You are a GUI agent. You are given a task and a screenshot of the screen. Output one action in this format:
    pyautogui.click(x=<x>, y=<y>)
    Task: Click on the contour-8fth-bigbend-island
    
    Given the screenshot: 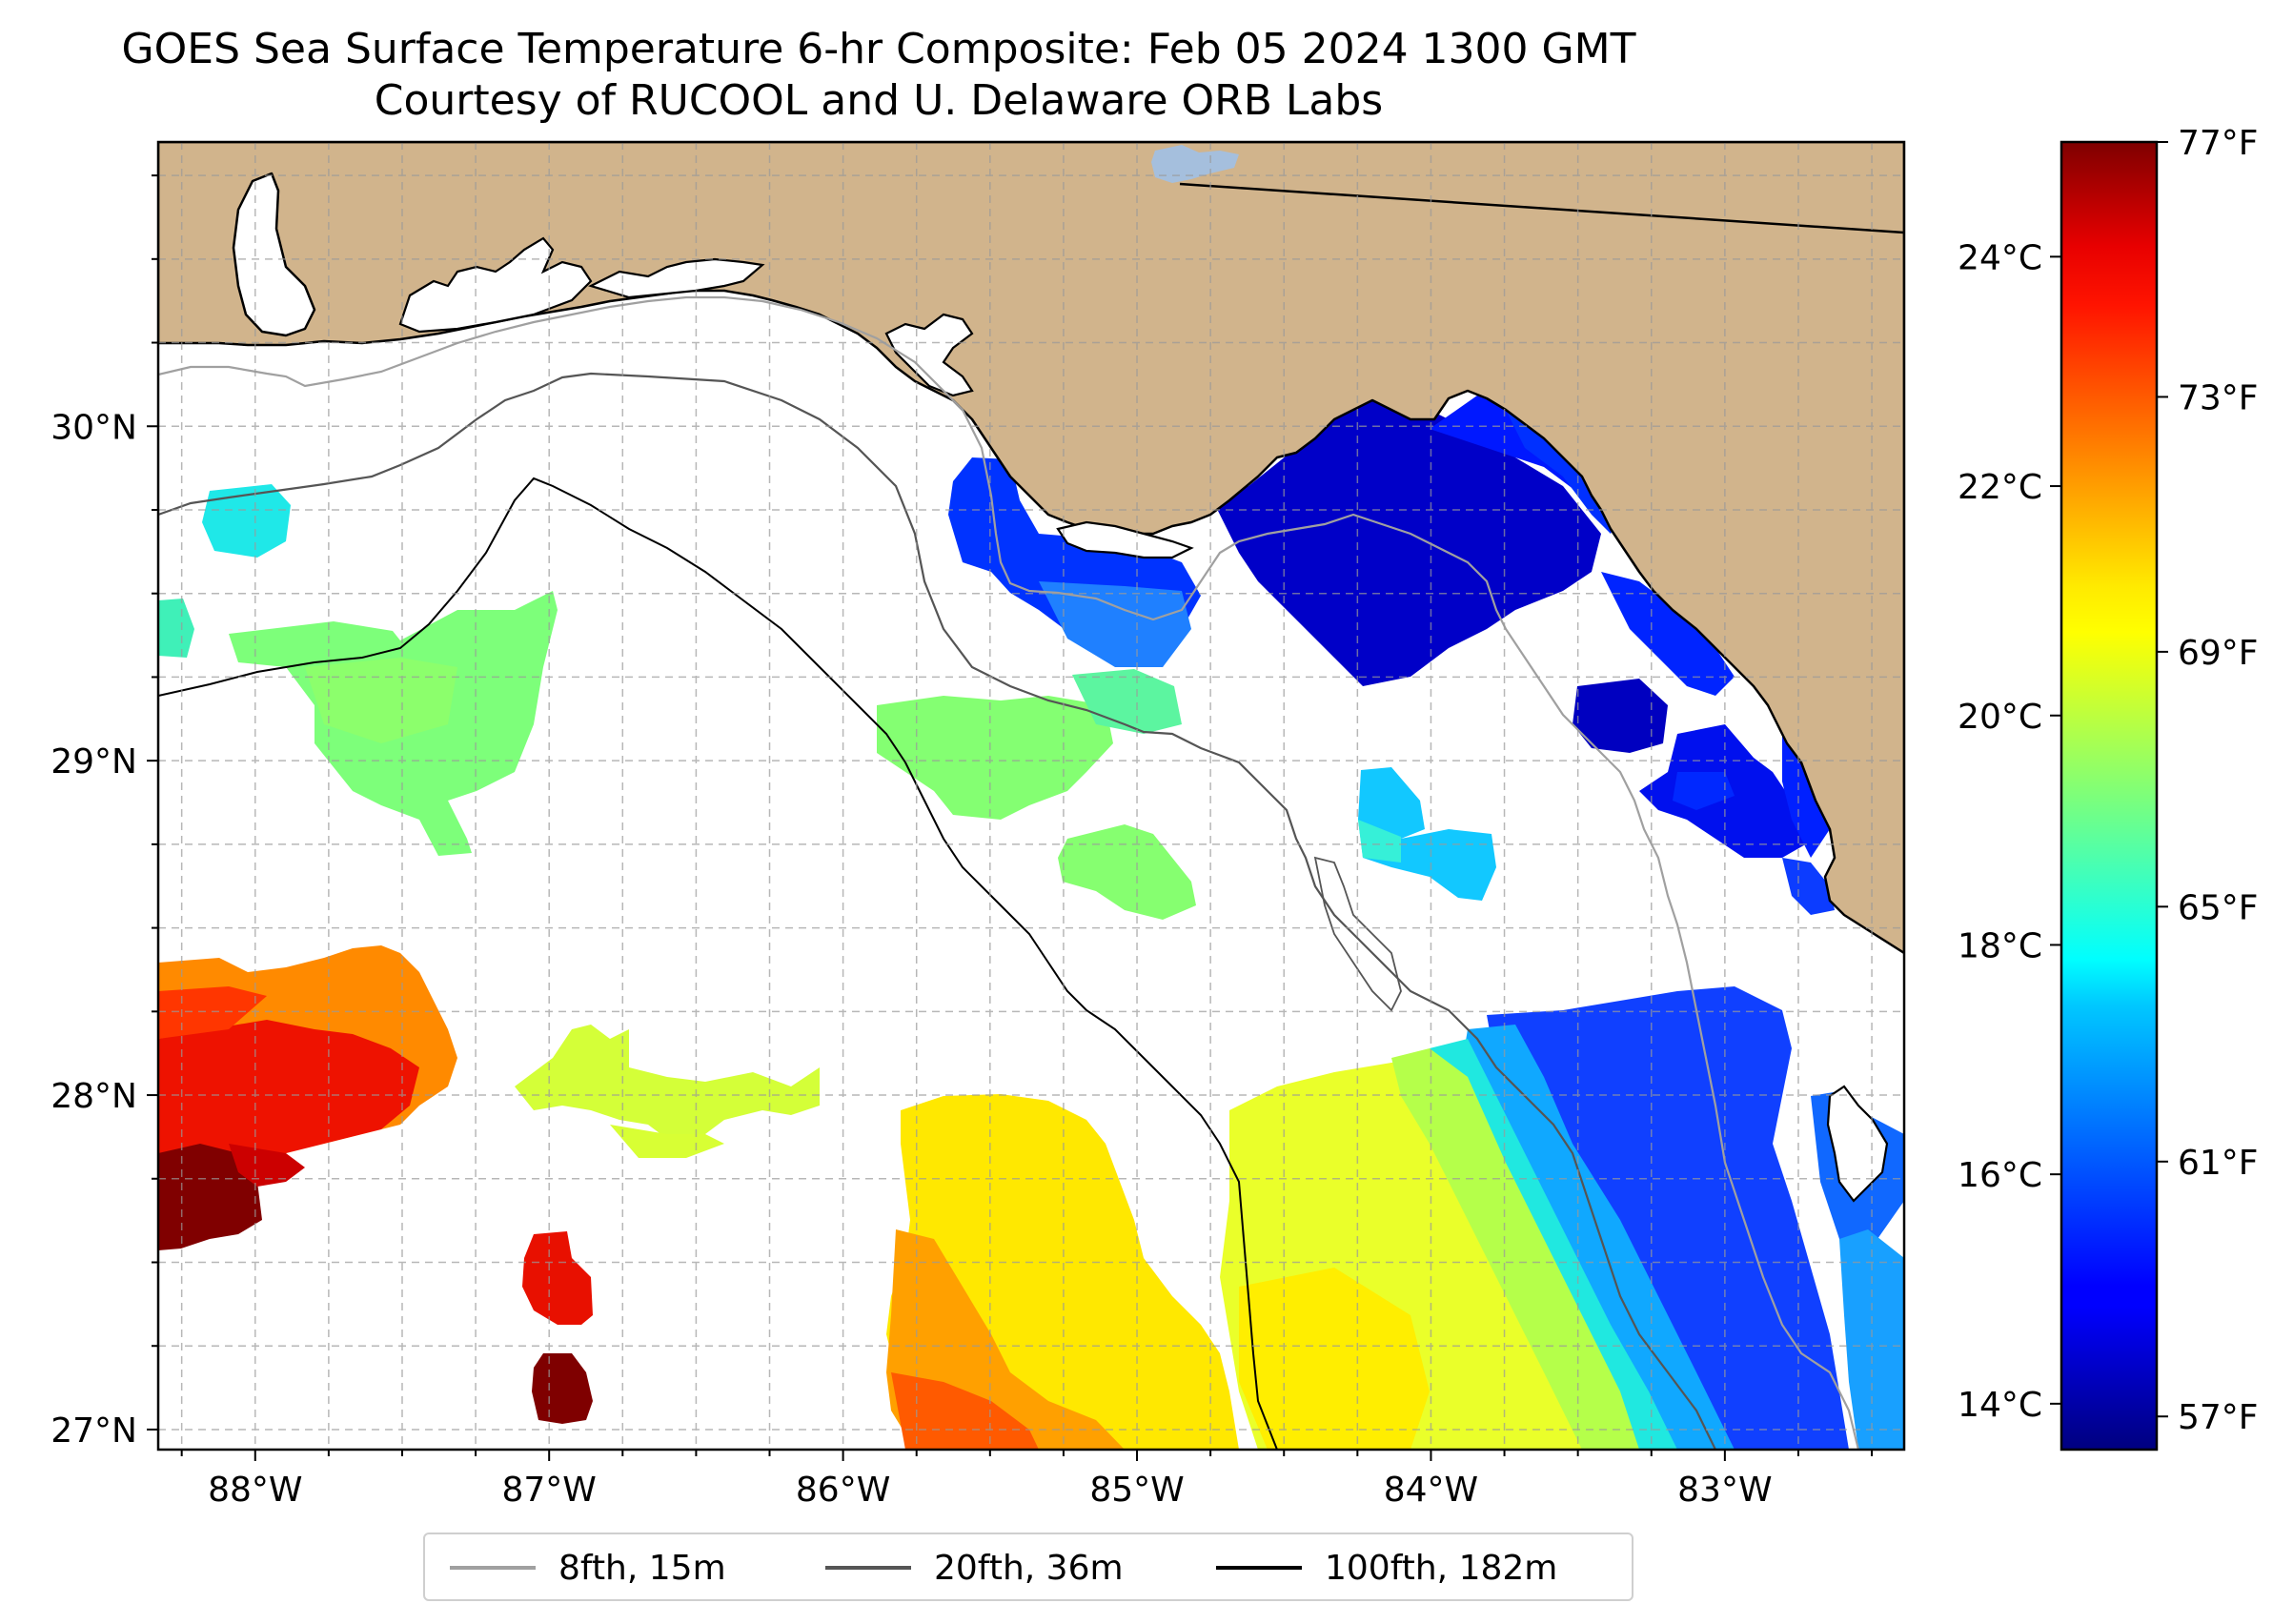 What is the action you would take?
    pyautogui.click(x=1357, y=934)
    